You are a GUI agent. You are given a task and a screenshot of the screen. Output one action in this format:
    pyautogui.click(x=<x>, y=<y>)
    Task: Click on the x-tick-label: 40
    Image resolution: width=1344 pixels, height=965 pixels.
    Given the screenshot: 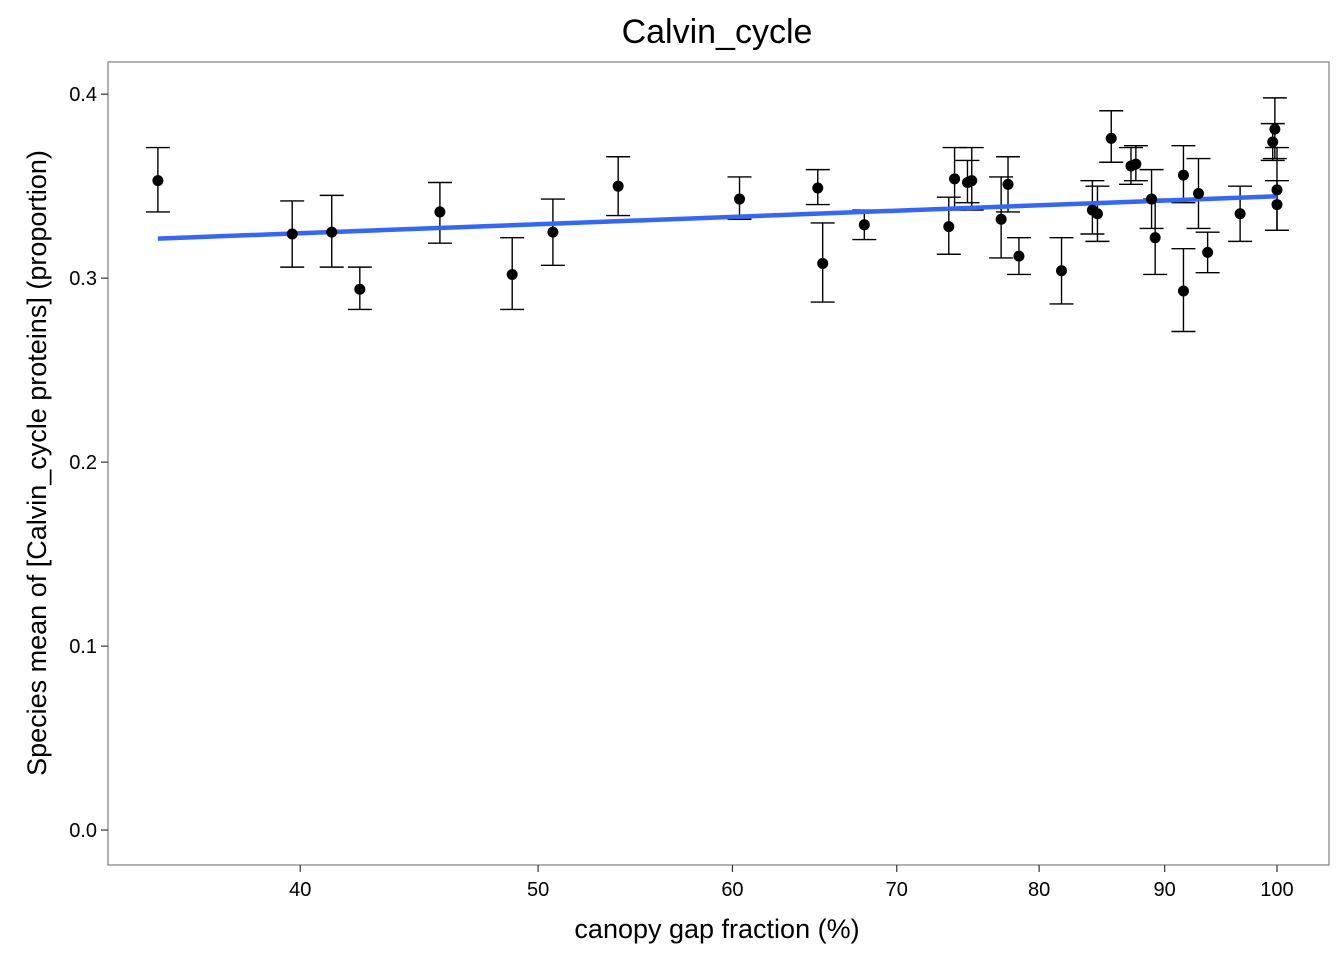 What is the action you would take?
    pyautogui.click(x=300, y=890)
    